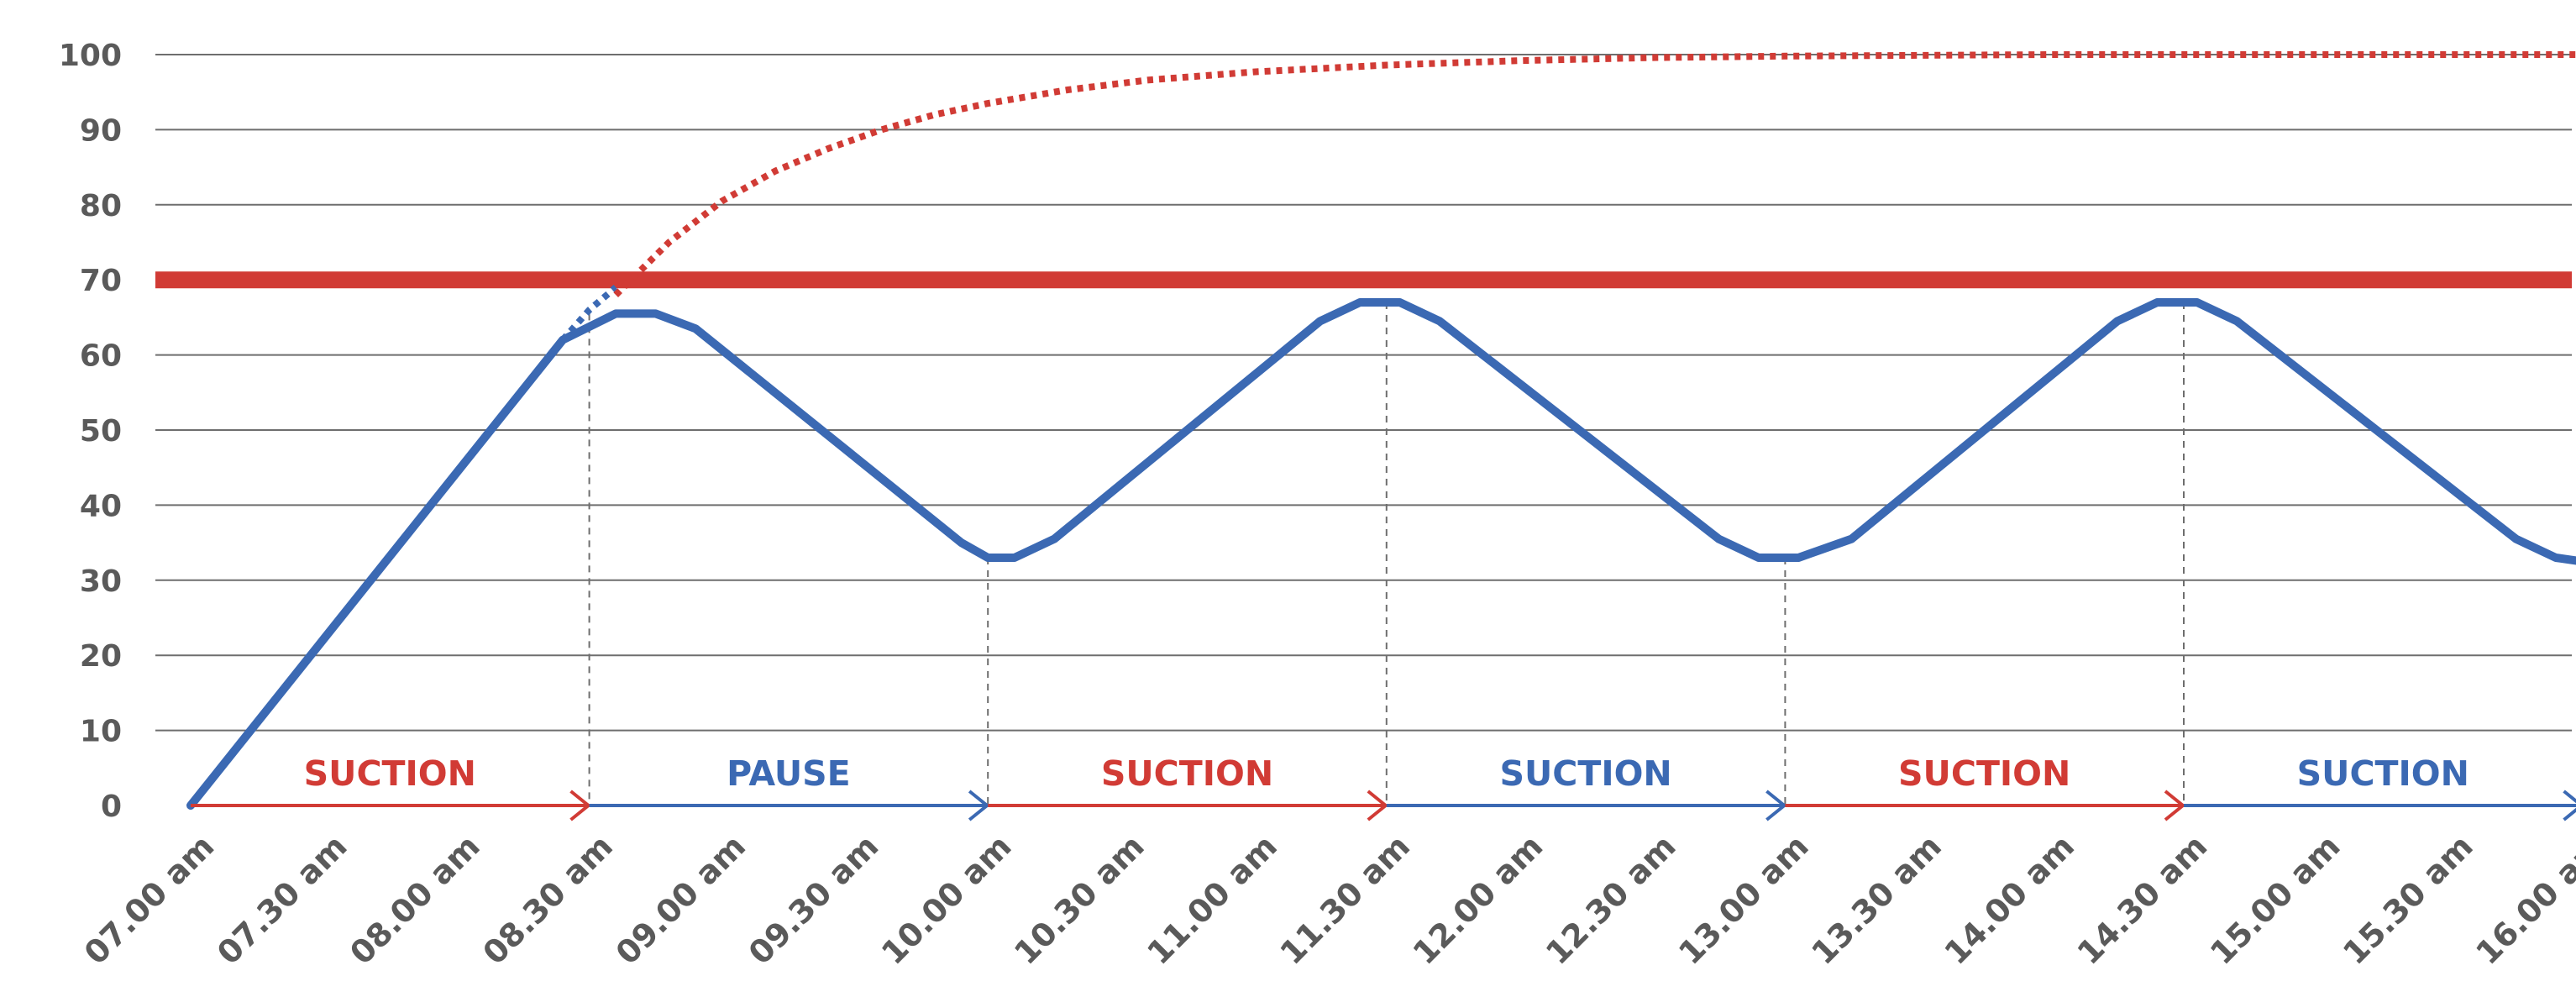 This screenshot has width=2576, height=997. I want to click on y-tick-labels: 0 10 20 30 40 50 60 70 80 90 100, so click(90, 431).